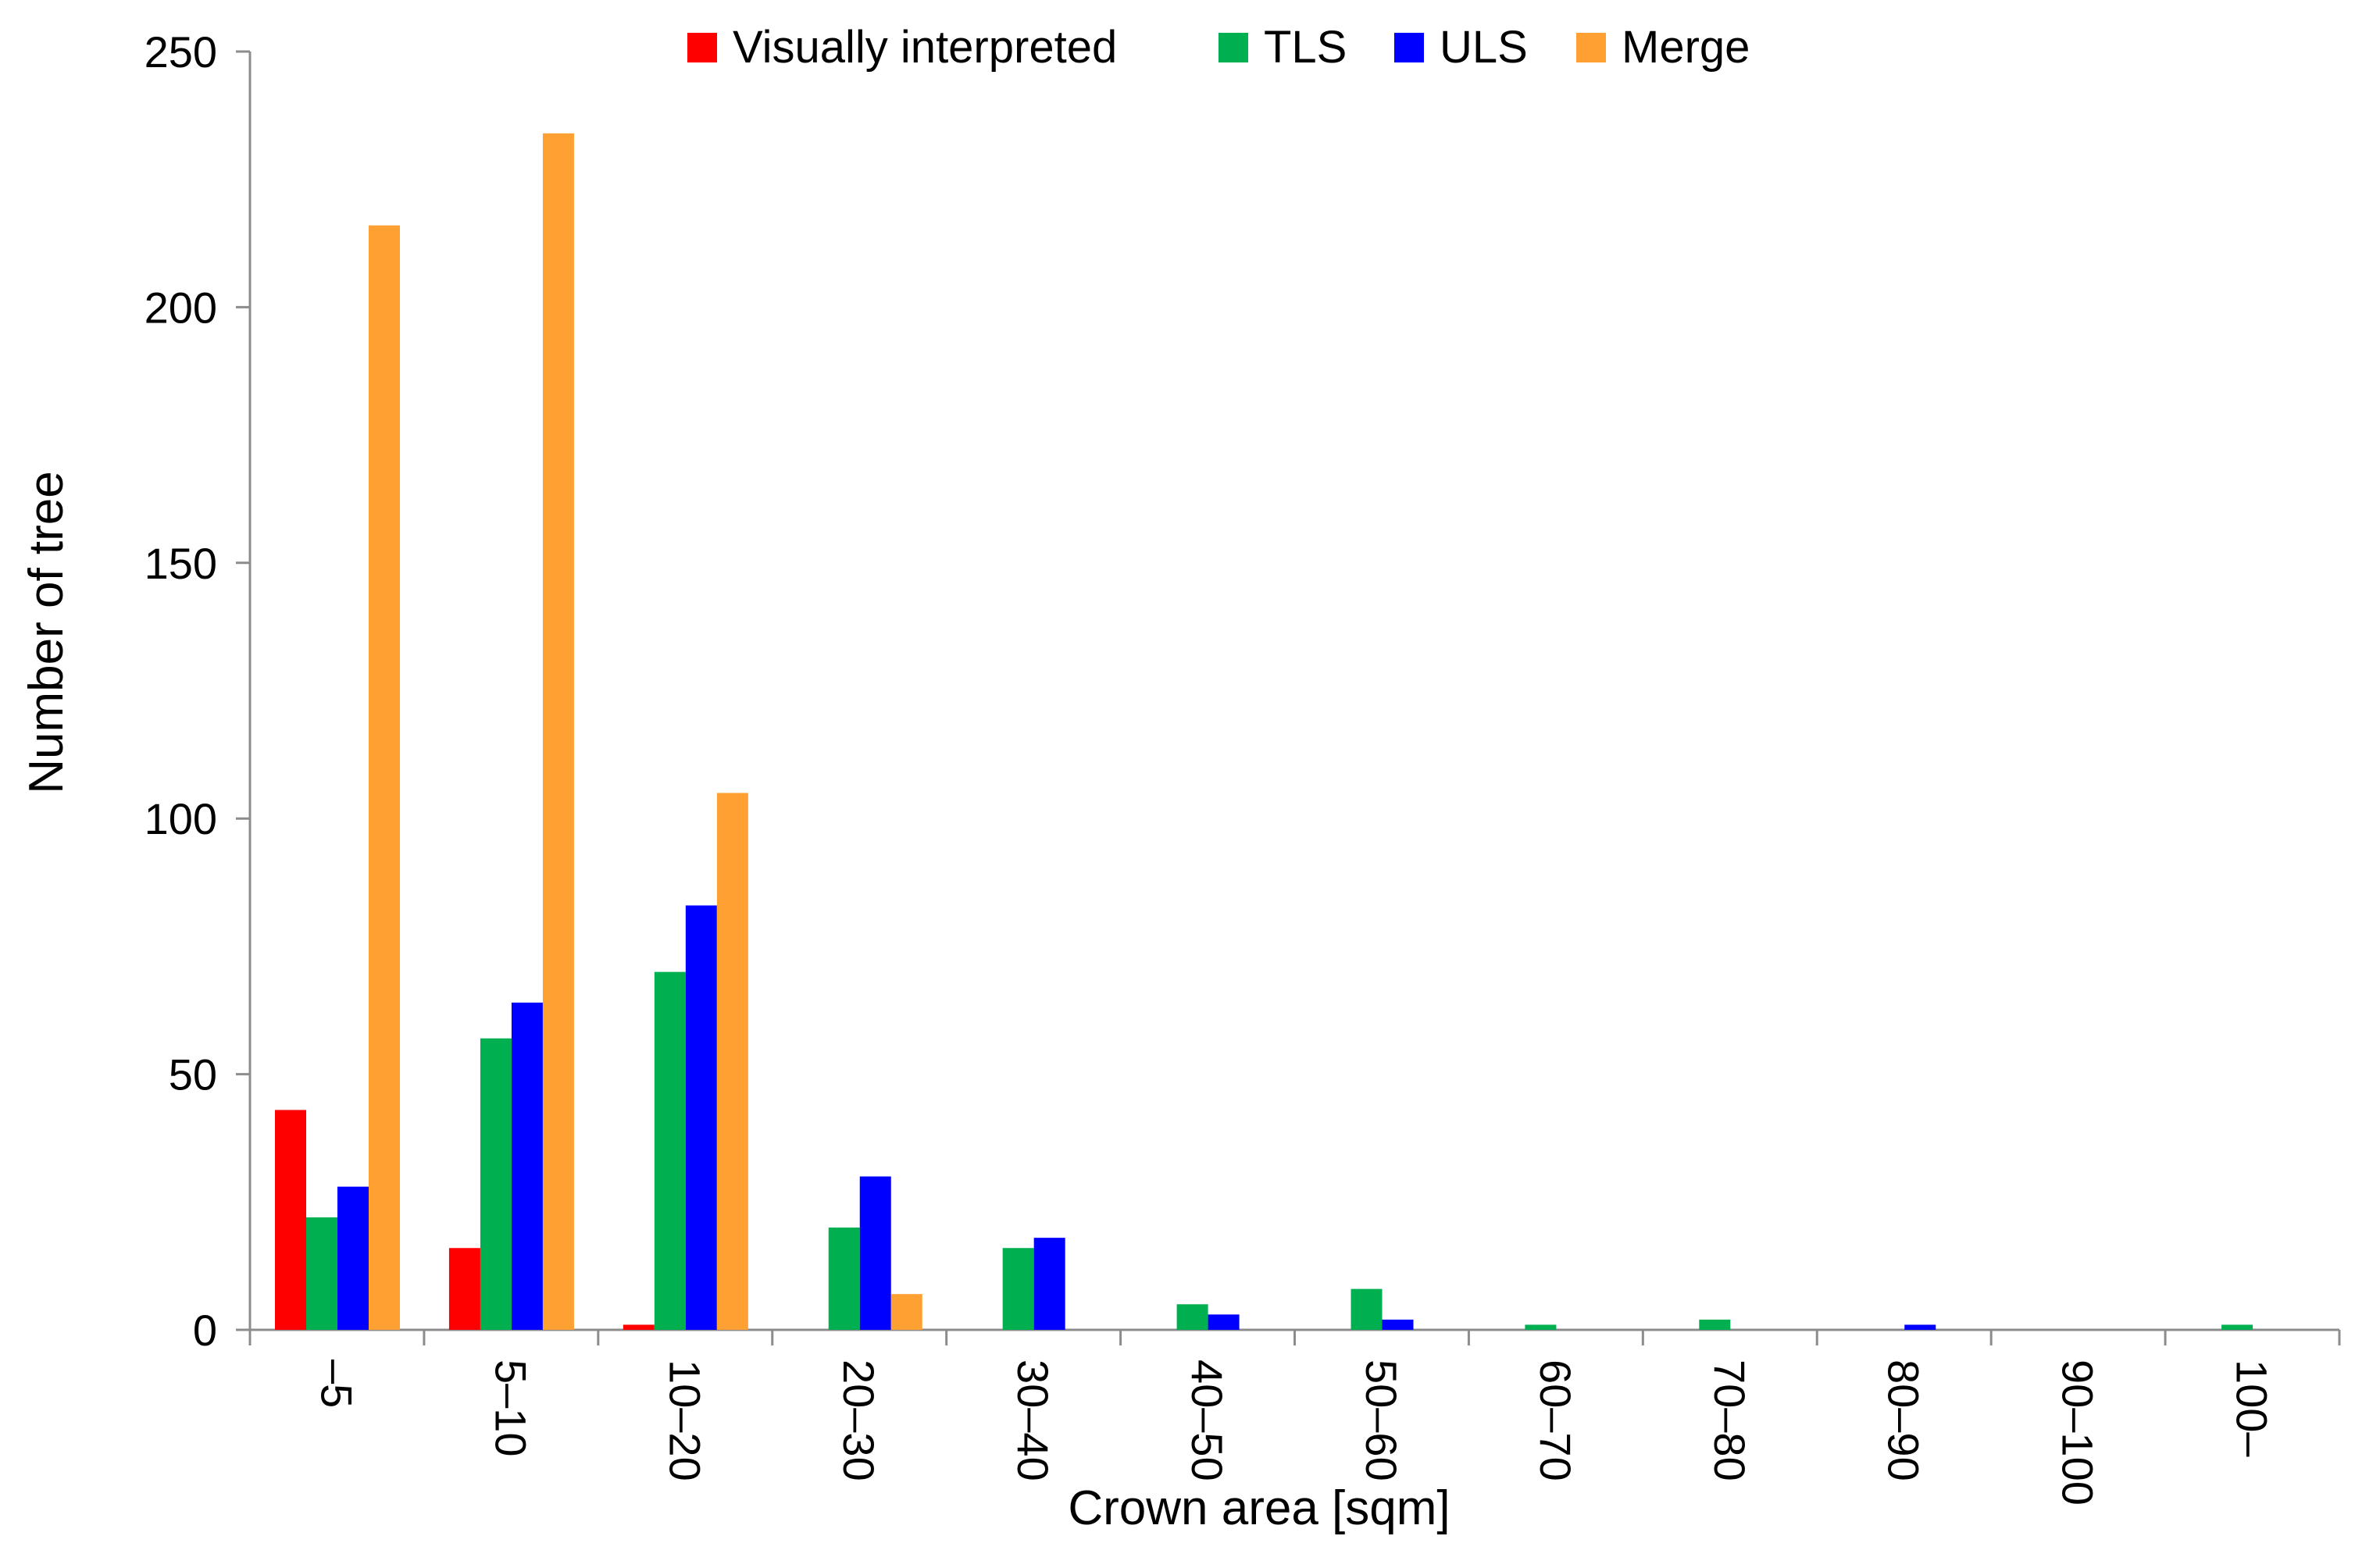  What do you see at coordinates (198, 691) in the screenshot?
I see `y-axis: 0 50 100 150 200 250` at bounding box center [198, 691].